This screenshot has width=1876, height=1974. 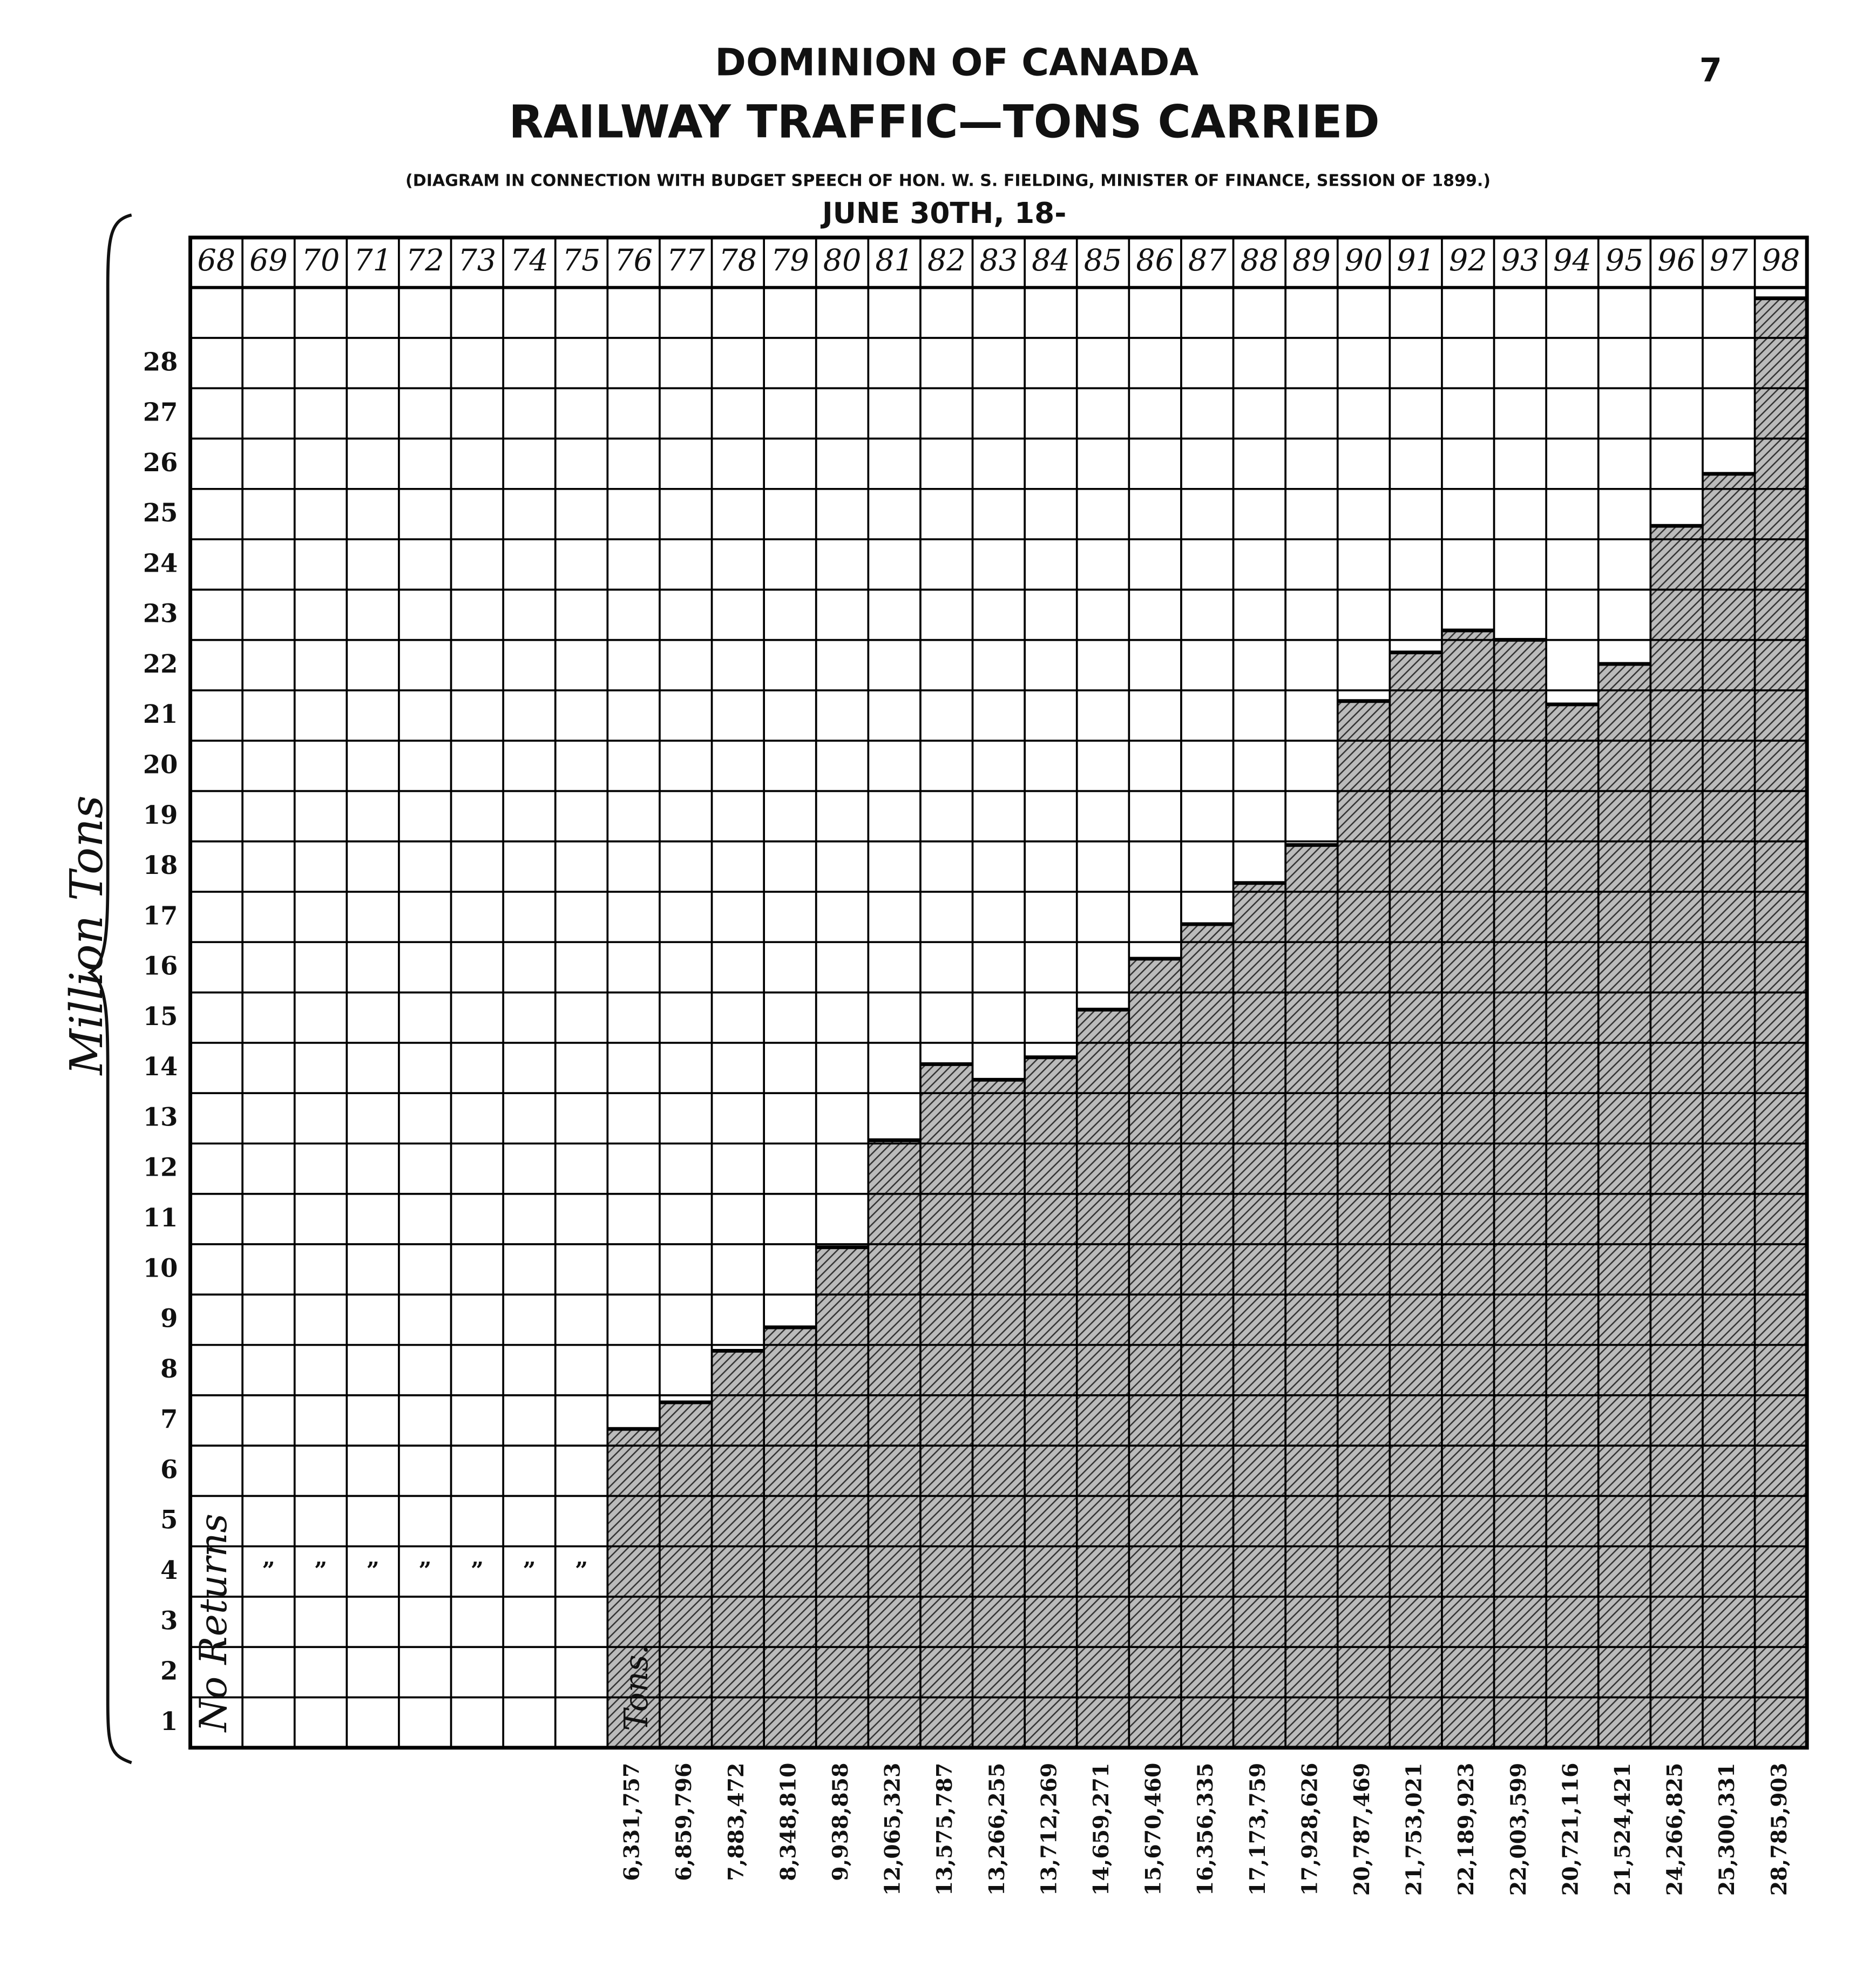 I want to click on y-tick-label: 12, so click(x=160, y=1167).